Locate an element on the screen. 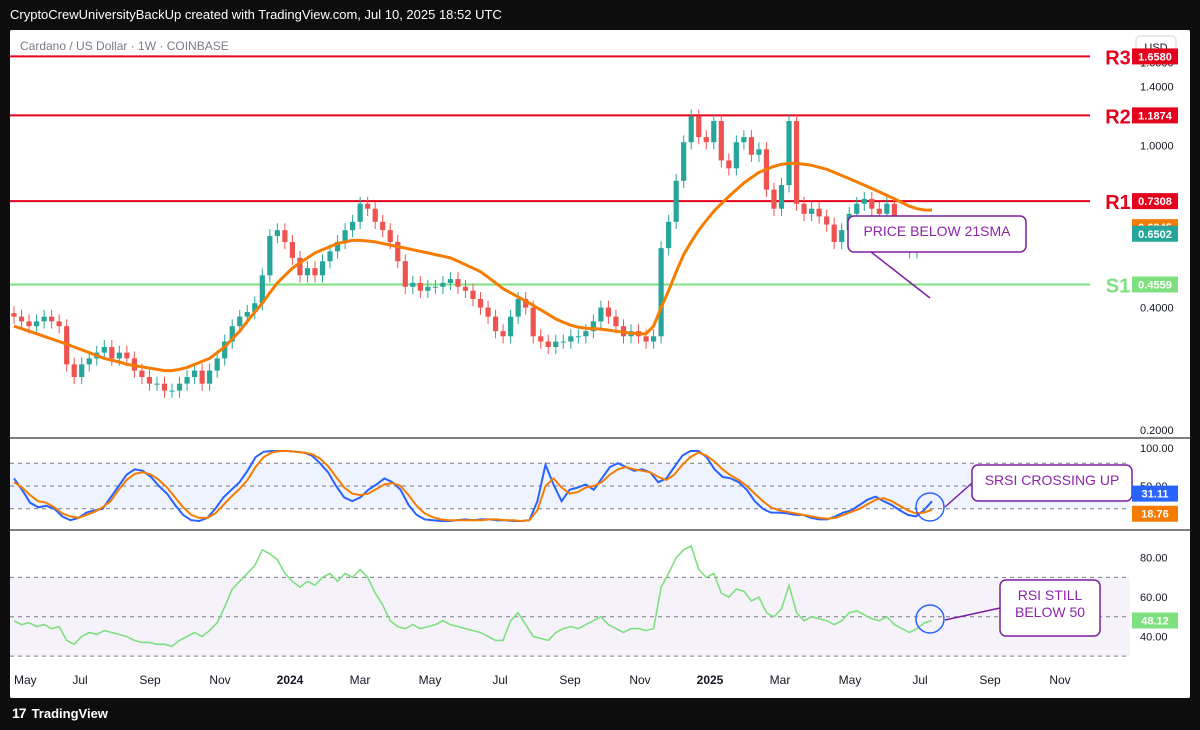 The image size is (1200, 730). last-price-badge-text: 0.6502 is located at coordinates (1155, 235).